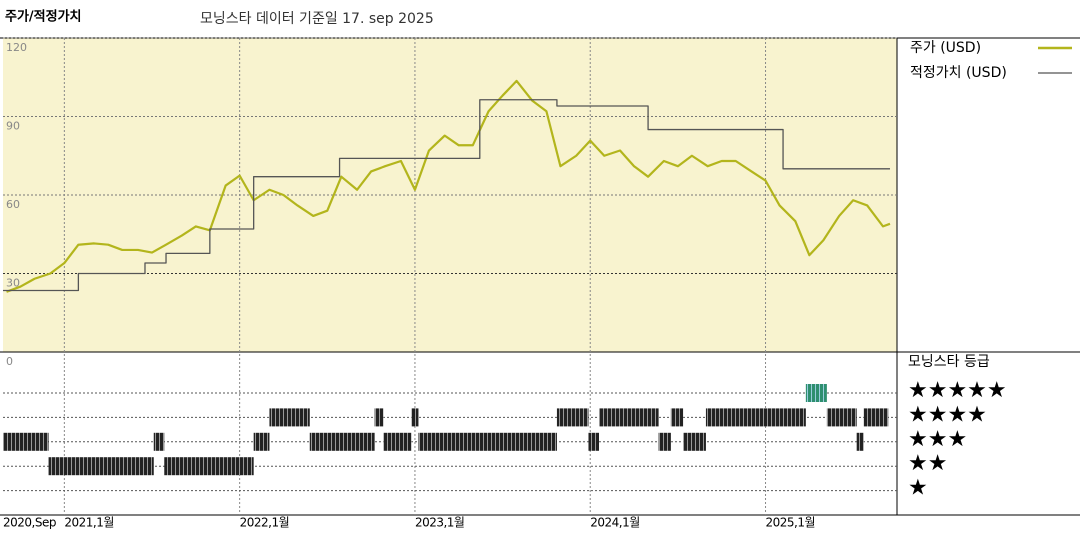  I want to click on rating-legend-label: ★★★★, so click(947, 414).